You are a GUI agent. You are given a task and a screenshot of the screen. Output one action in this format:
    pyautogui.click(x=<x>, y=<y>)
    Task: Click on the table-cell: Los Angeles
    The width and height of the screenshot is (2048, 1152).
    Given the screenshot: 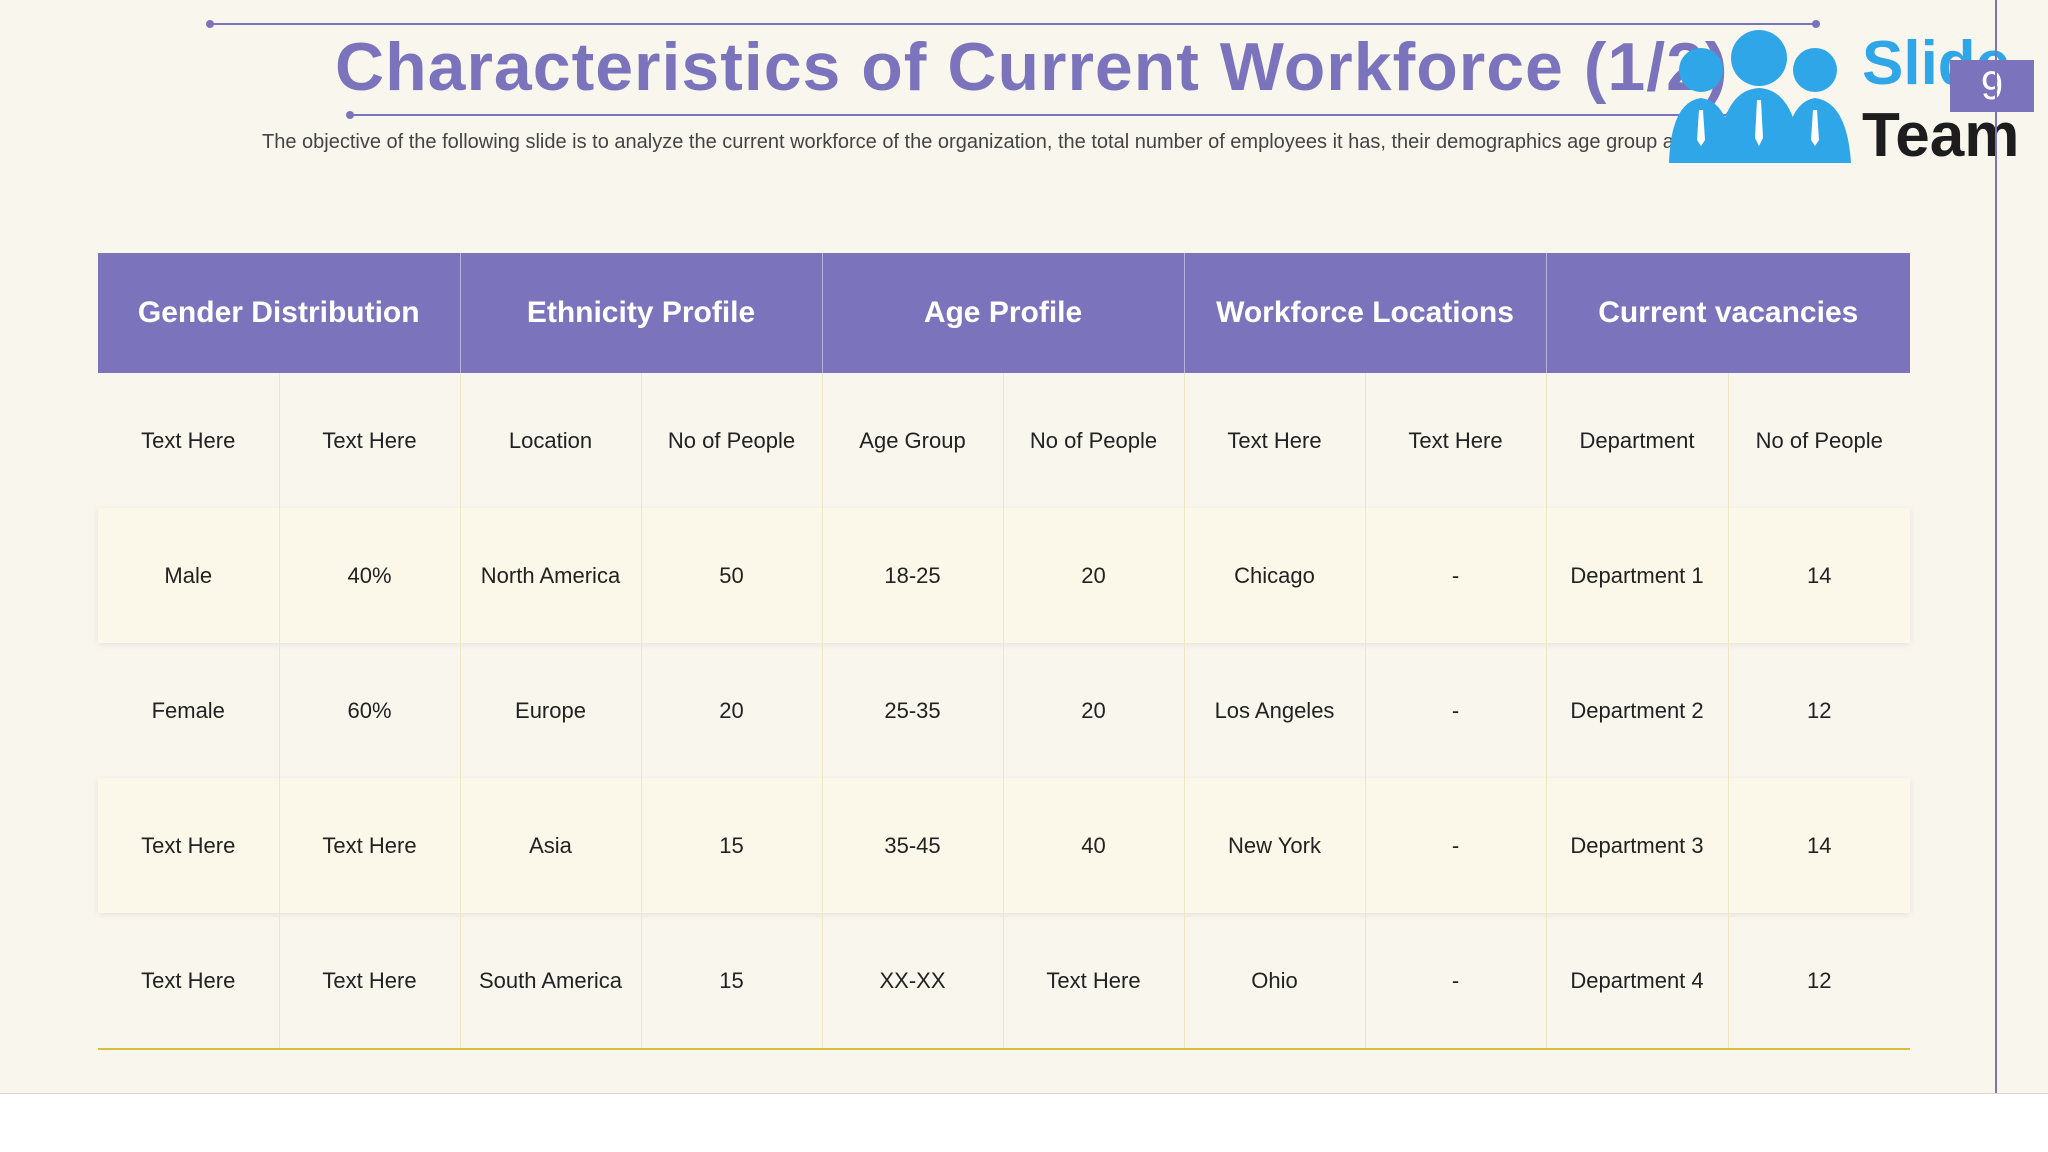 What is the action you would take?
    pyautogui.click(x=1275, y=710)
    